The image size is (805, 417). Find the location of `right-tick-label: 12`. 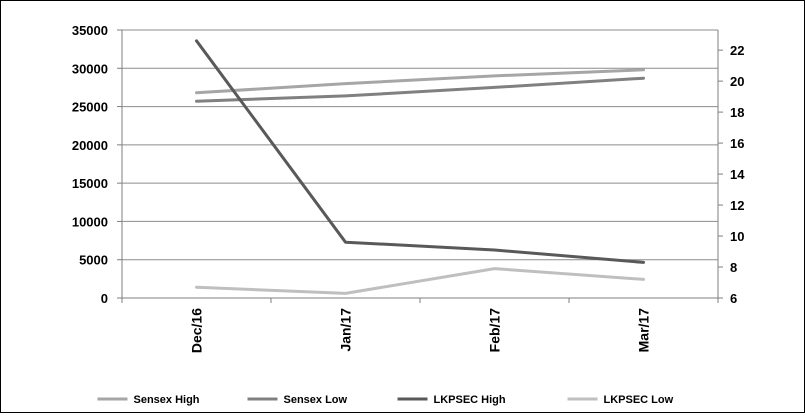

right-tick-label: 12 is located at coordinates (737, 205).